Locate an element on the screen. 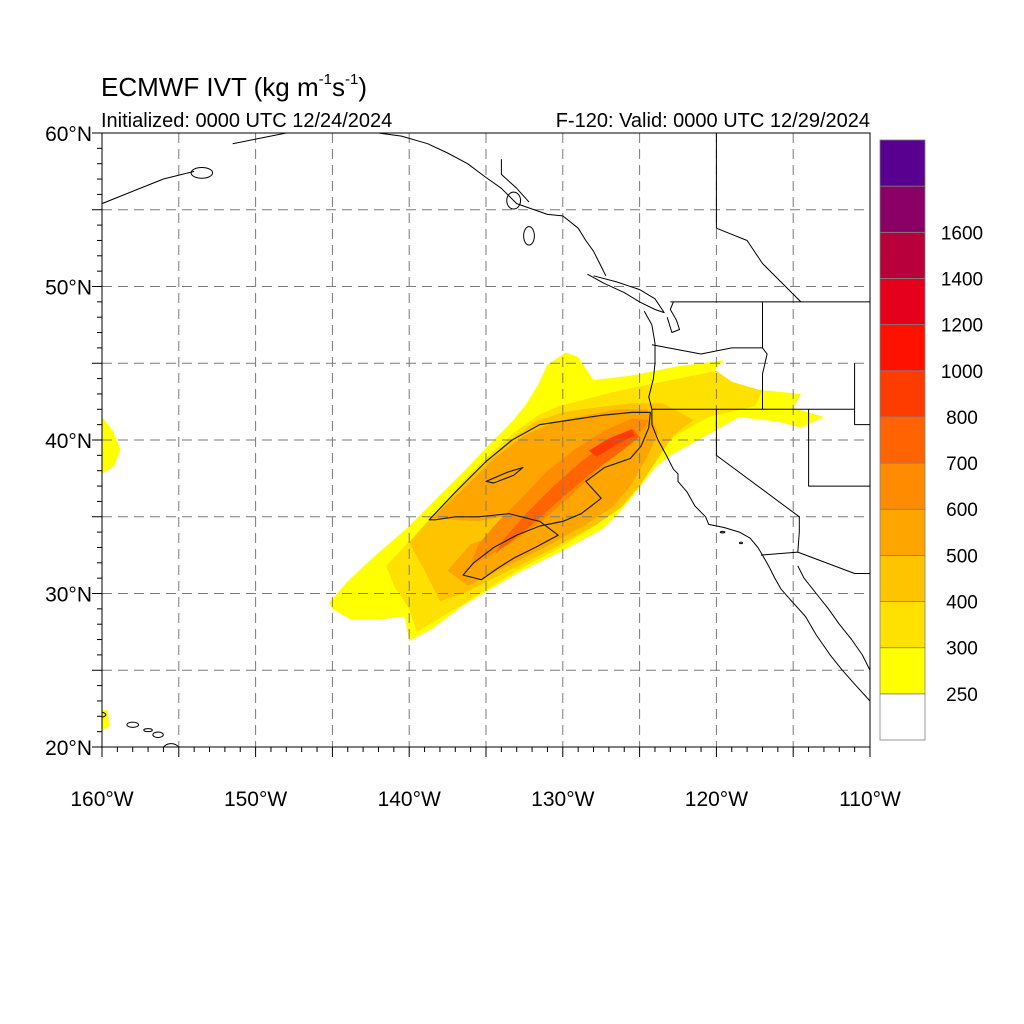 The height and width of the screenshot is (1024, 1024). colorbar-label: 400 is located at coordinates (962, 603).